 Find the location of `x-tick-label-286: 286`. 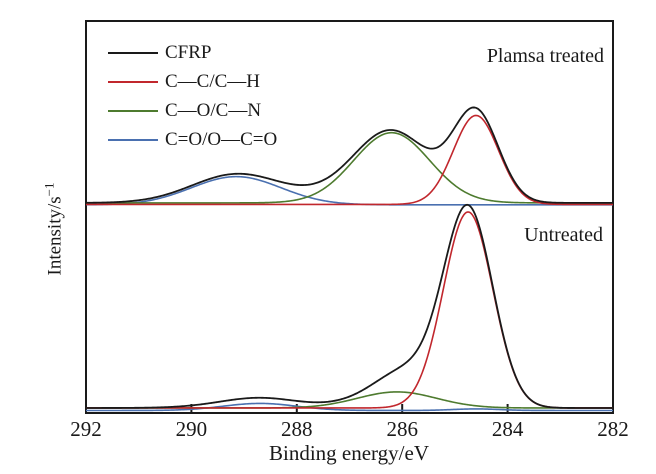

x-tick-label-286: 286 is located at coordinates (402, 429).